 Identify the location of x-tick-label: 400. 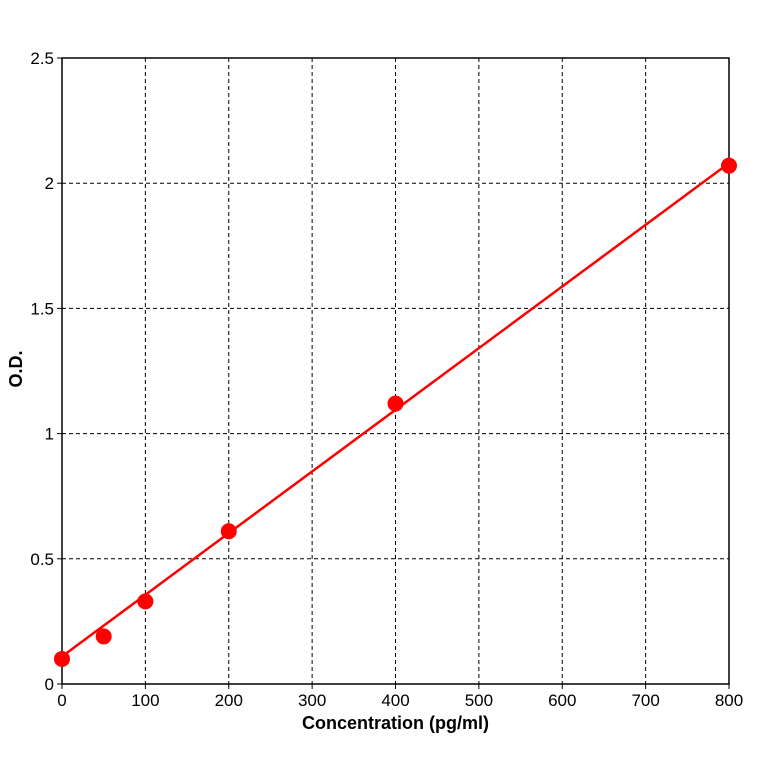
(395, 700).